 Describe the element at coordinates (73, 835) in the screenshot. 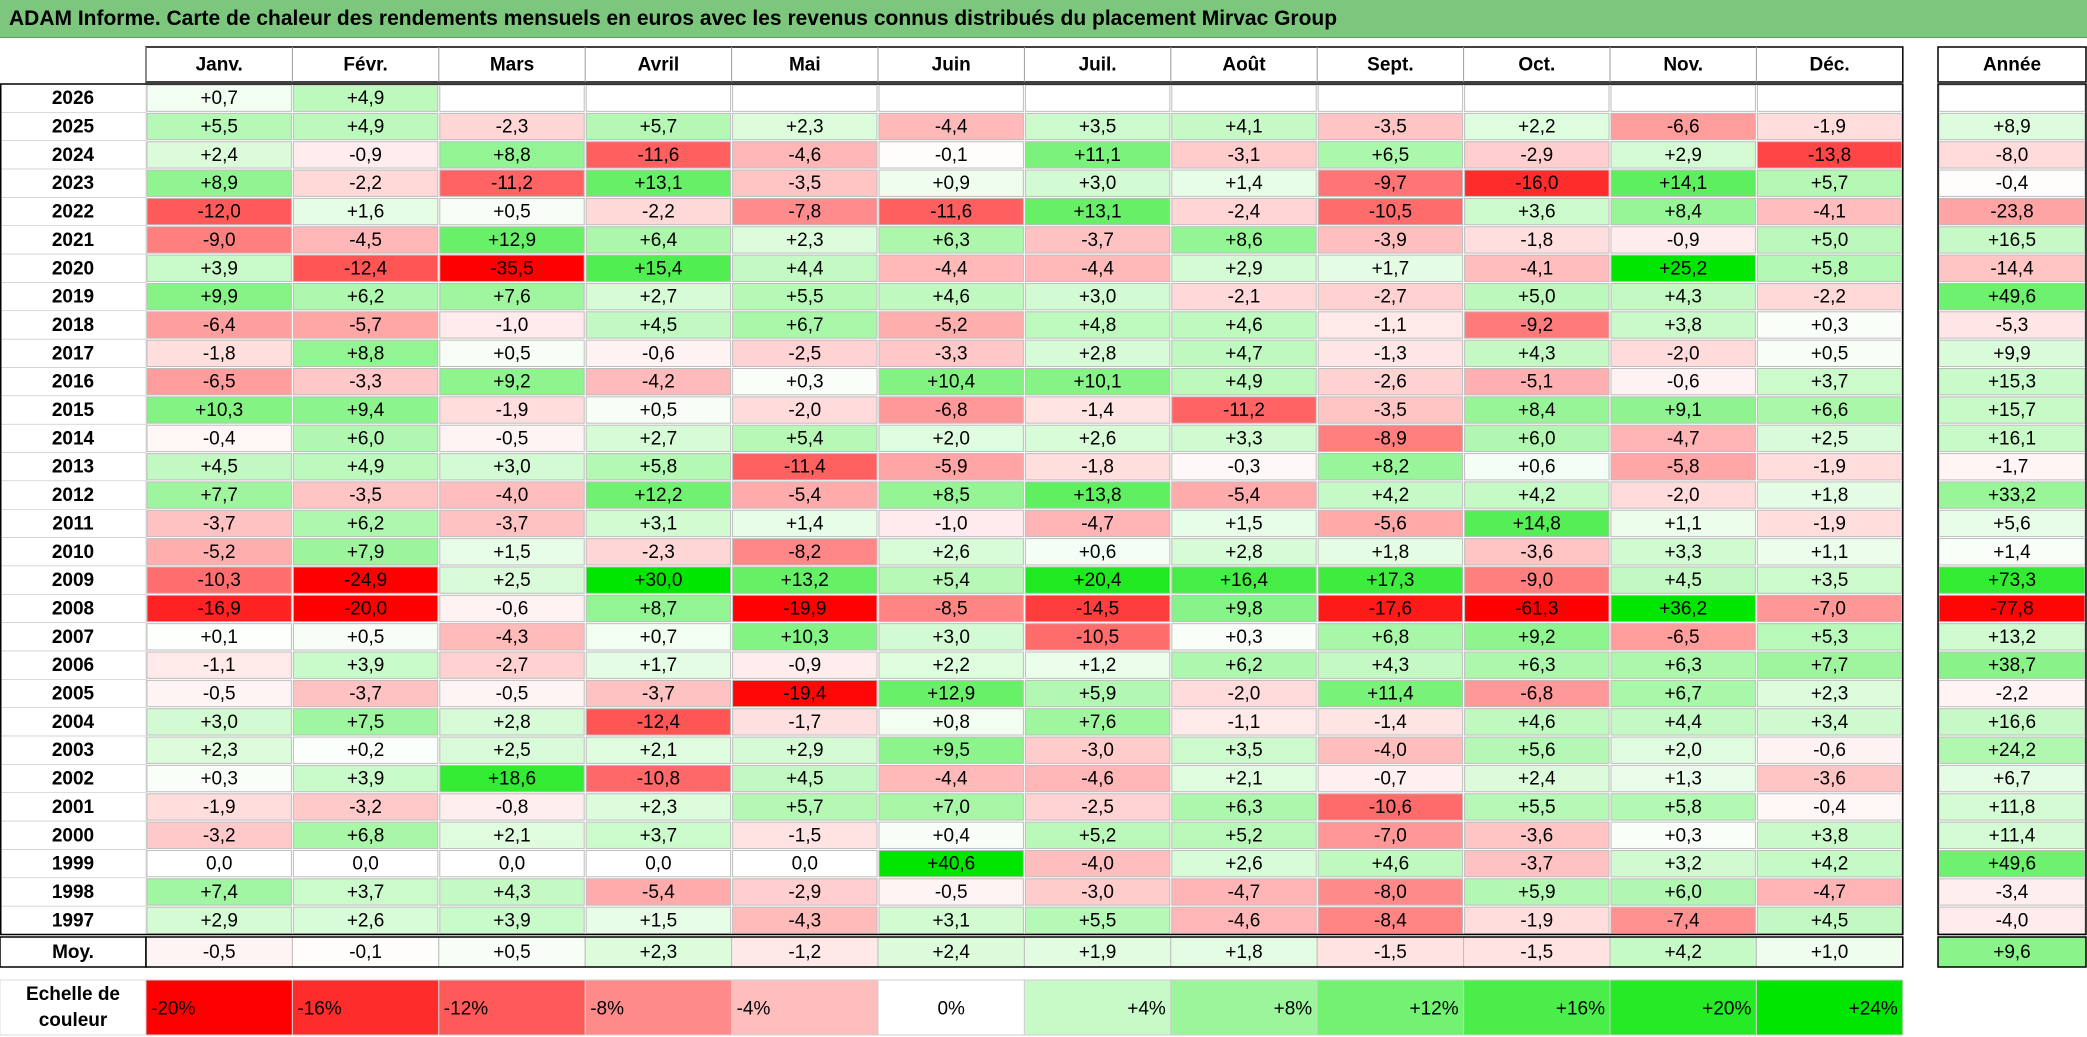

I see `year-label: 2000` at that location.